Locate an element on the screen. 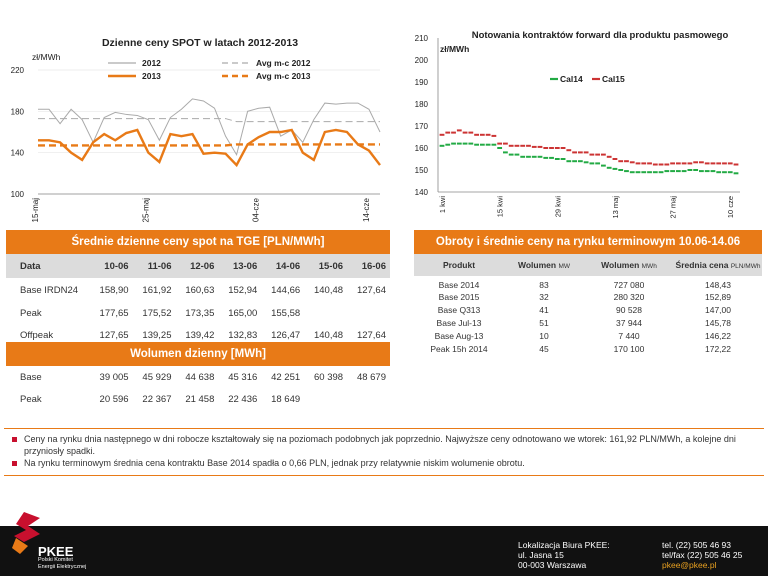 The width and height of the screenshot is (768, 576). table-cell: 161,92 is located at coordinates (157, 290).